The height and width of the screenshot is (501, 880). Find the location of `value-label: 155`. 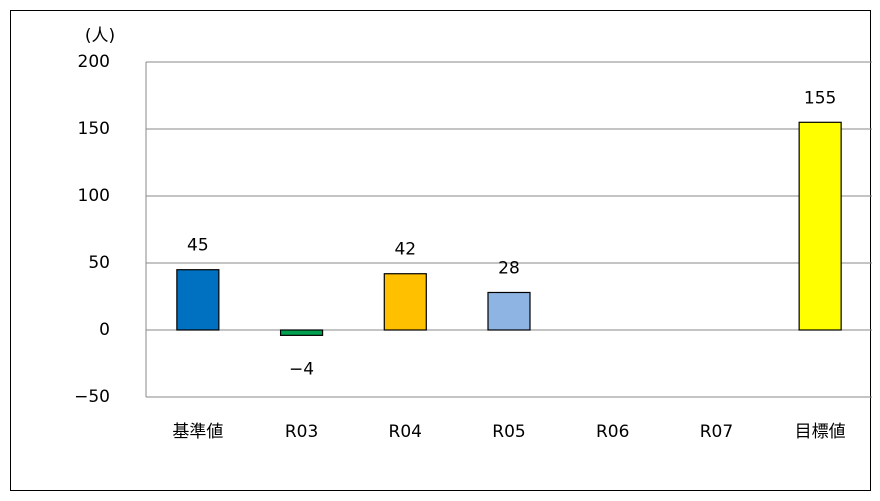

value-label: 155 is located at coordinates (820, 98).